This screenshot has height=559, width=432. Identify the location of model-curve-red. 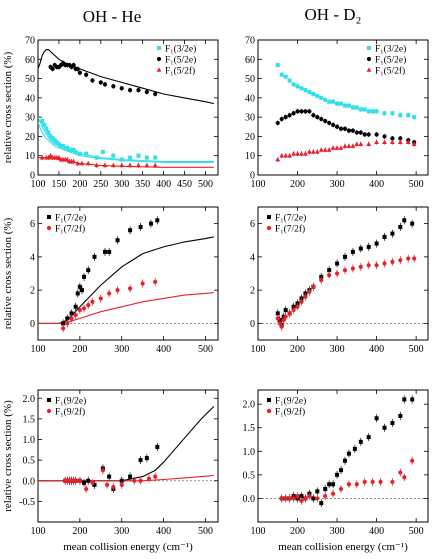
(126, 478).